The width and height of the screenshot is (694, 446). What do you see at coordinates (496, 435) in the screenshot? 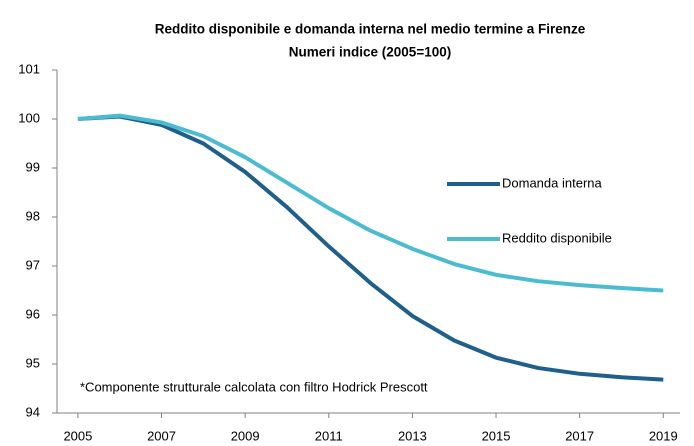
I see `x-tick-label: 2015` at bounding box center [496, 435].